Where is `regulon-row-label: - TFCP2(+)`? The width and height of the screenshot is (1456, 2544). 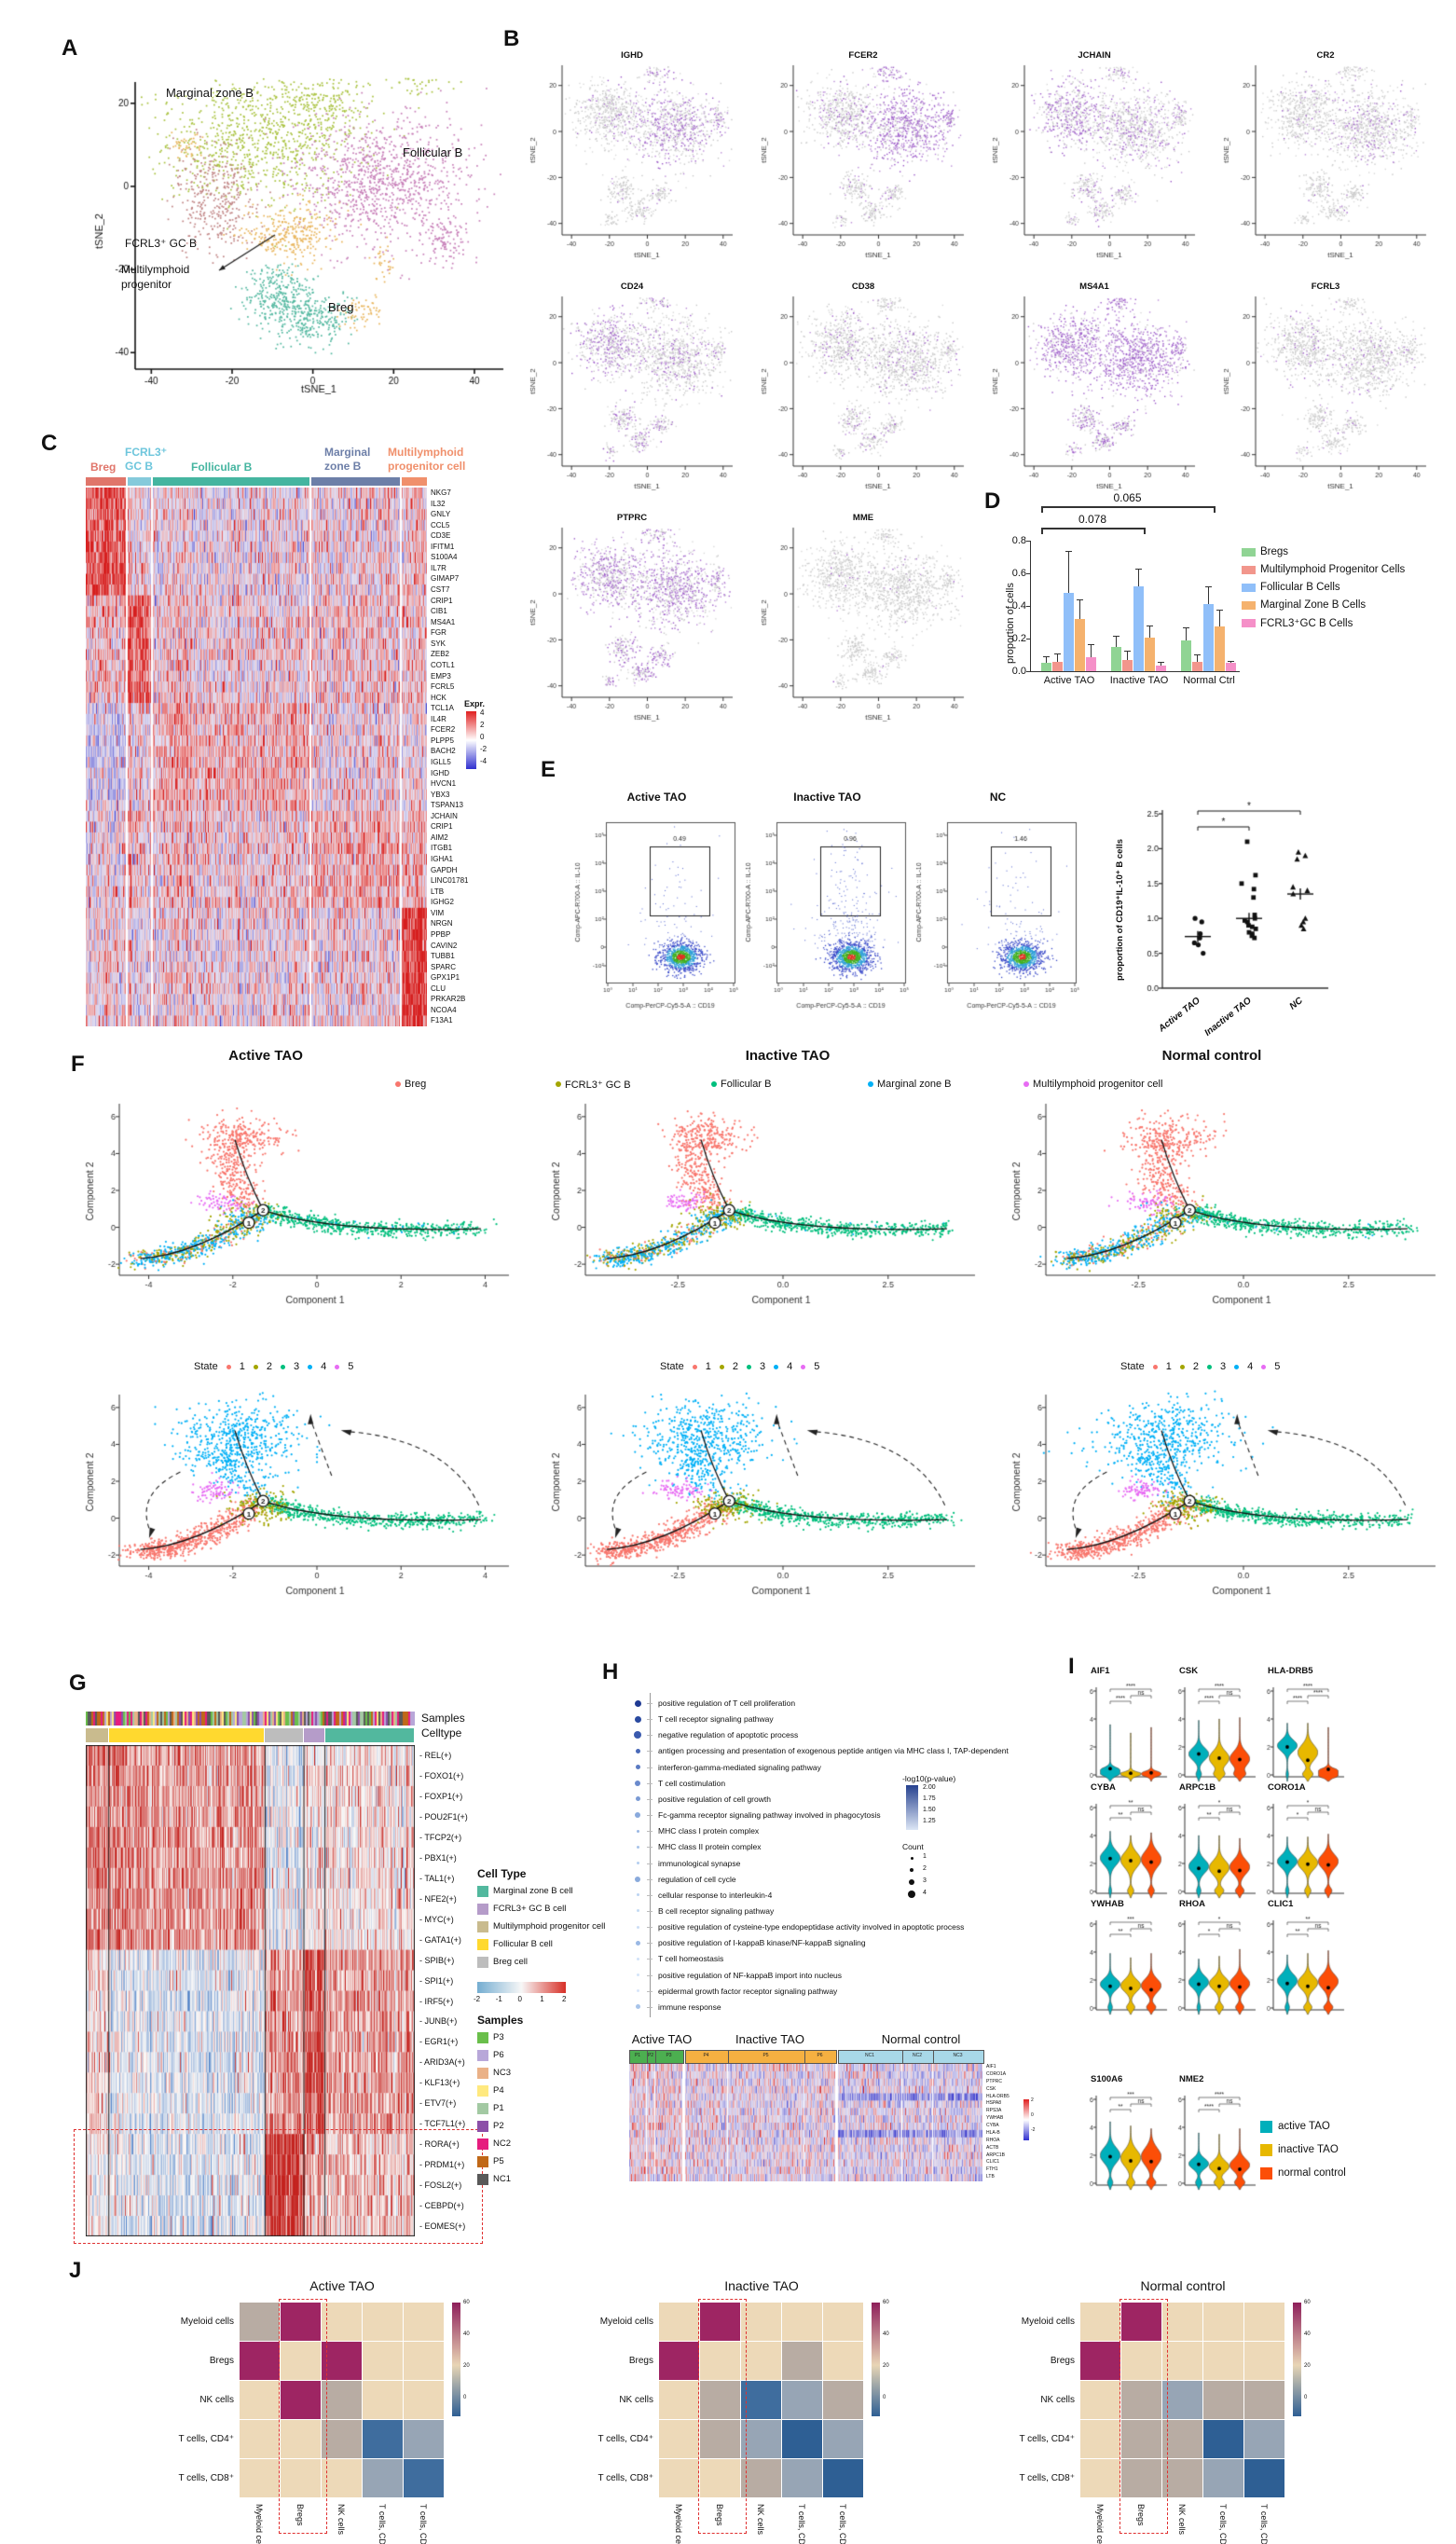 regulon-row-label: - TFCP2(+) is located at coordinates (440, 1837).